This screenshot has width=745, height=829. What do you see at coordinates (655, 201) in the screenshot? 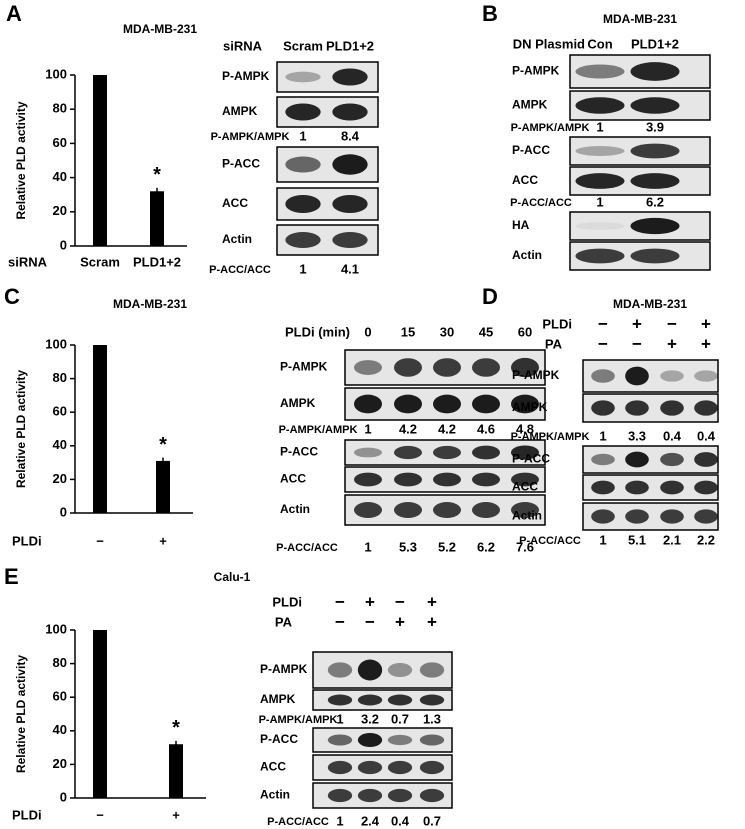
I see `ratio-value: 6.2` at bounding box center [655, 201].